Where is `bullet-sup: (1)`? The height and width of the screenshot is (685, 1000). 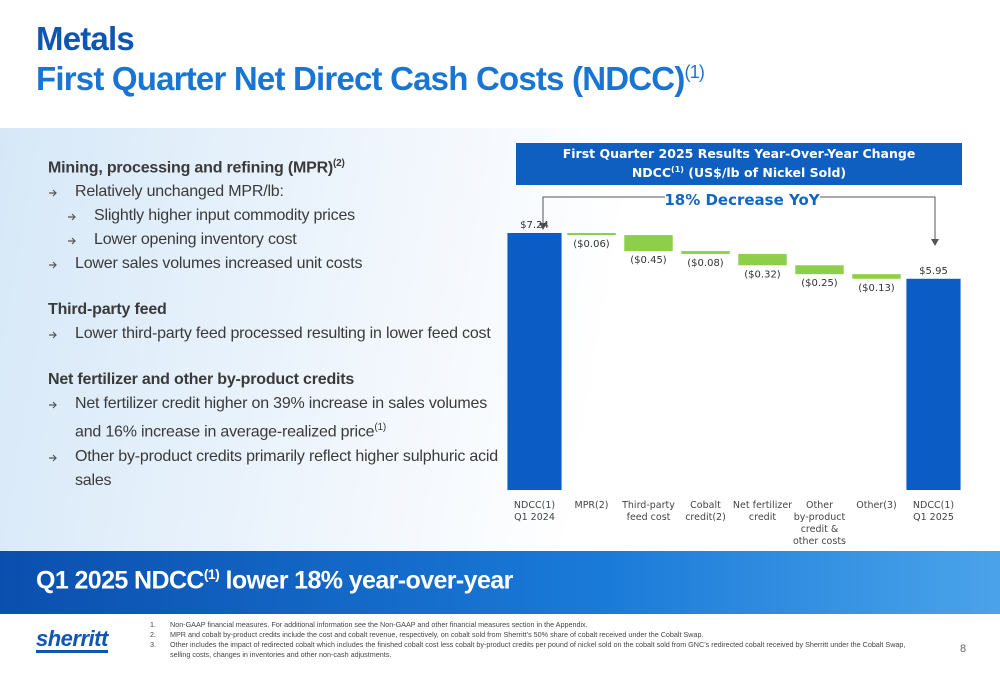 bullet-sup: (1) is located at coordinates (380, 428).